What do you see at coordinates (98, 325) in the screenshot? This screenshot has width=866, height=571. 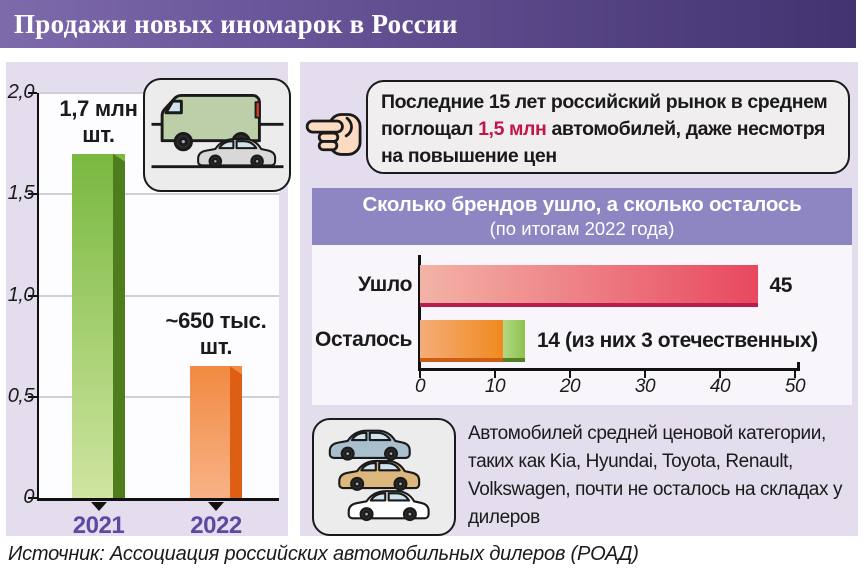 I see `sales-bar-2021` at bounding box center [98, 325].